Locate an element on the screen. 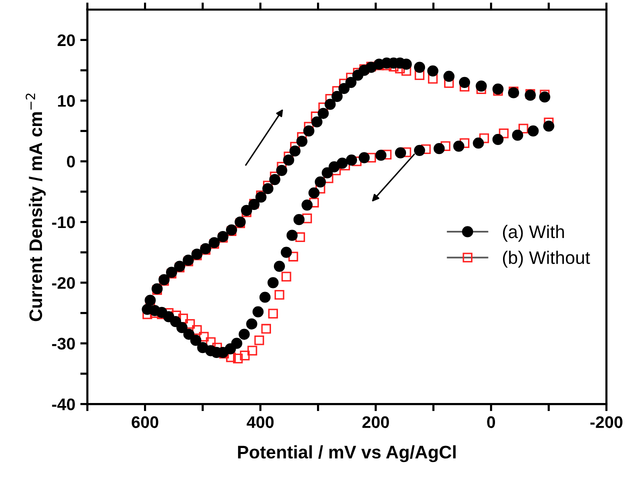  y-tick-label: -10 is located at coordinates (63, 222).